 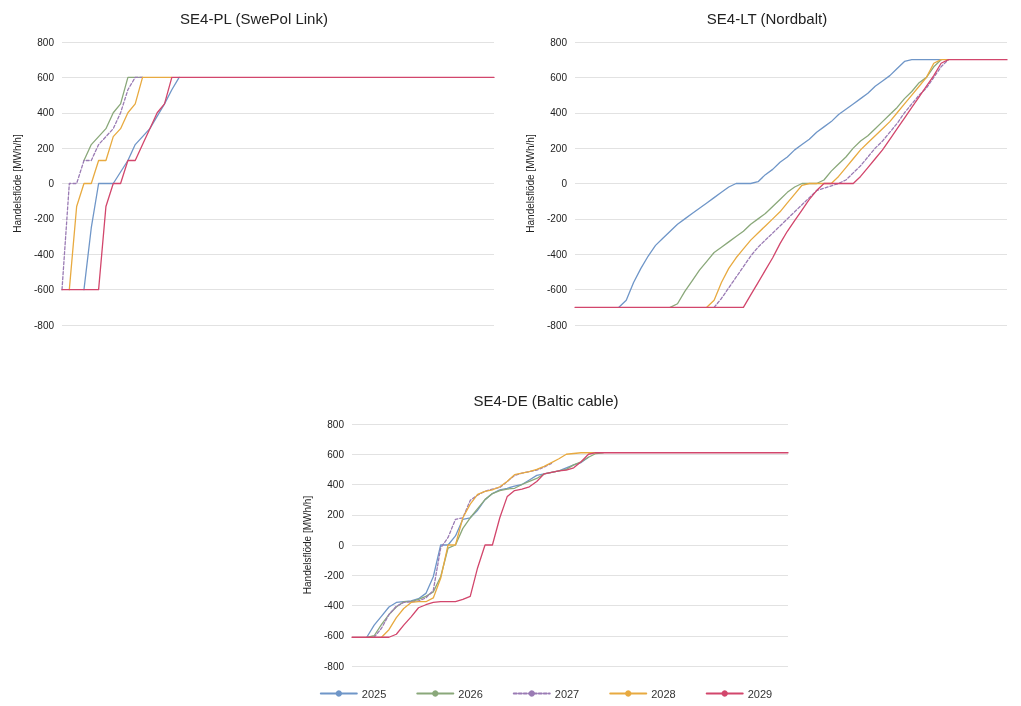 I want to click on legend-label: 2028, so click(x=663, y=693).